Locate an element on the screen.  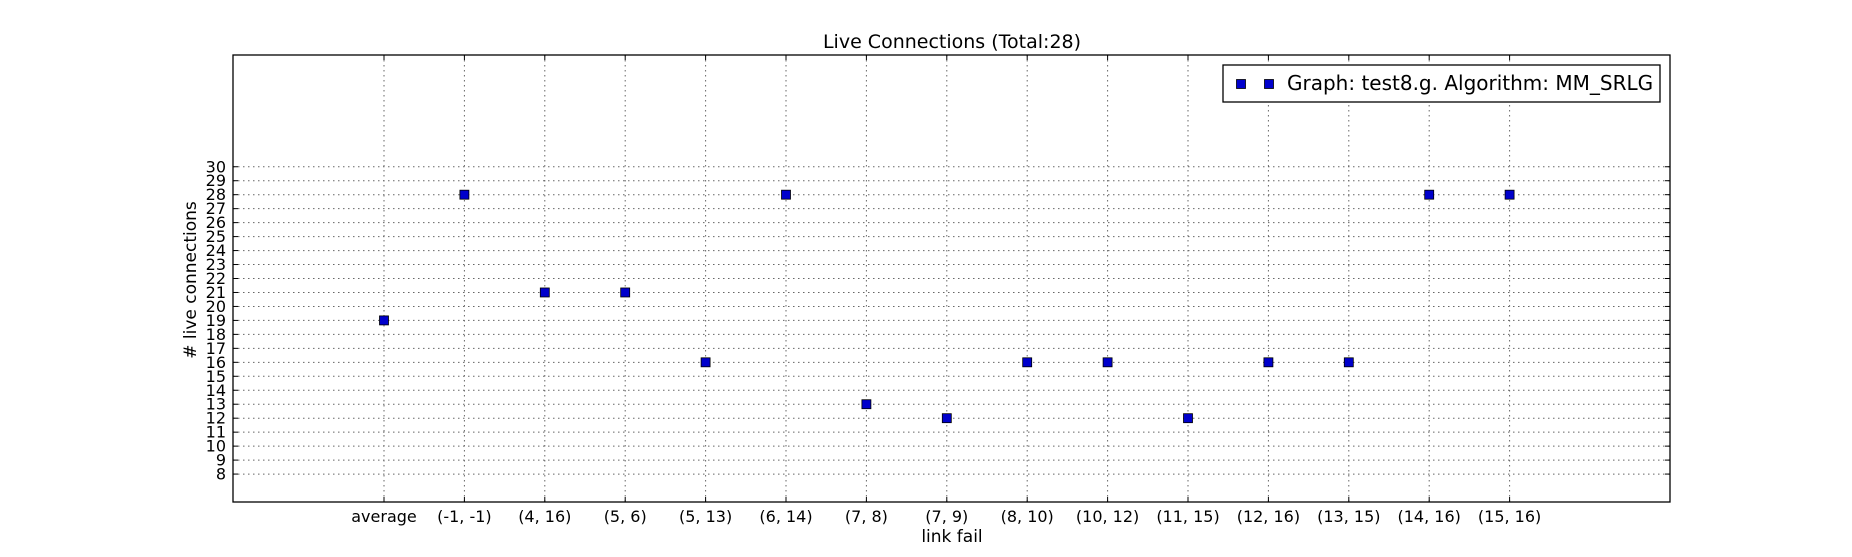
y-tick-label: 12 is located at coordinates (216, 418).